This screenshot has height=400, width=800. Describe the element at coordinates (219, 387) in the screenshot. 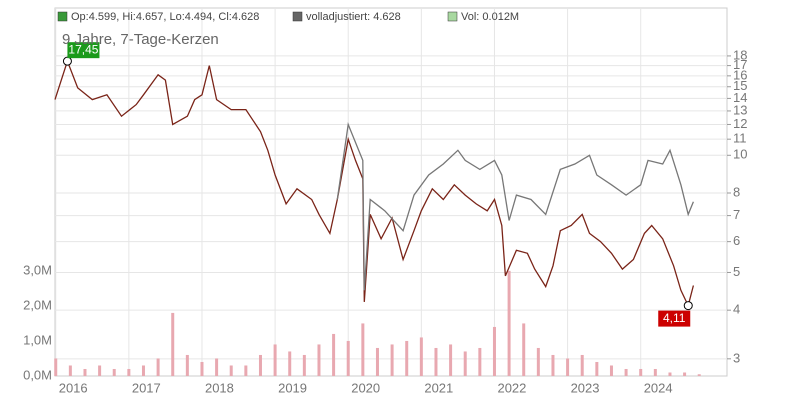

I see `x-tick-label: 2018` at that location.